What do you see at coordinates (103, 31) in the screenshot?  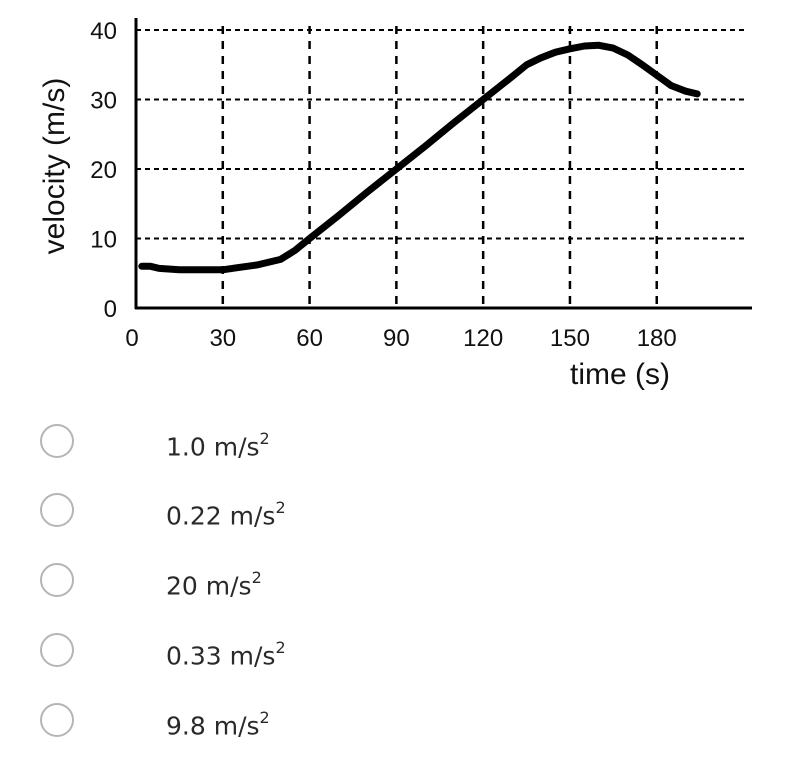 I see `y-tick-label: 40` at bounding box center [103, 31].